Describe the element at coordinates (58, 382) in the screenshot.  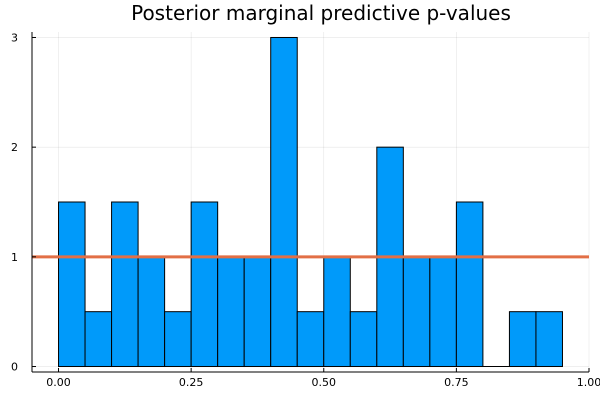
I see `x-tick-label: 0.00` at that location.